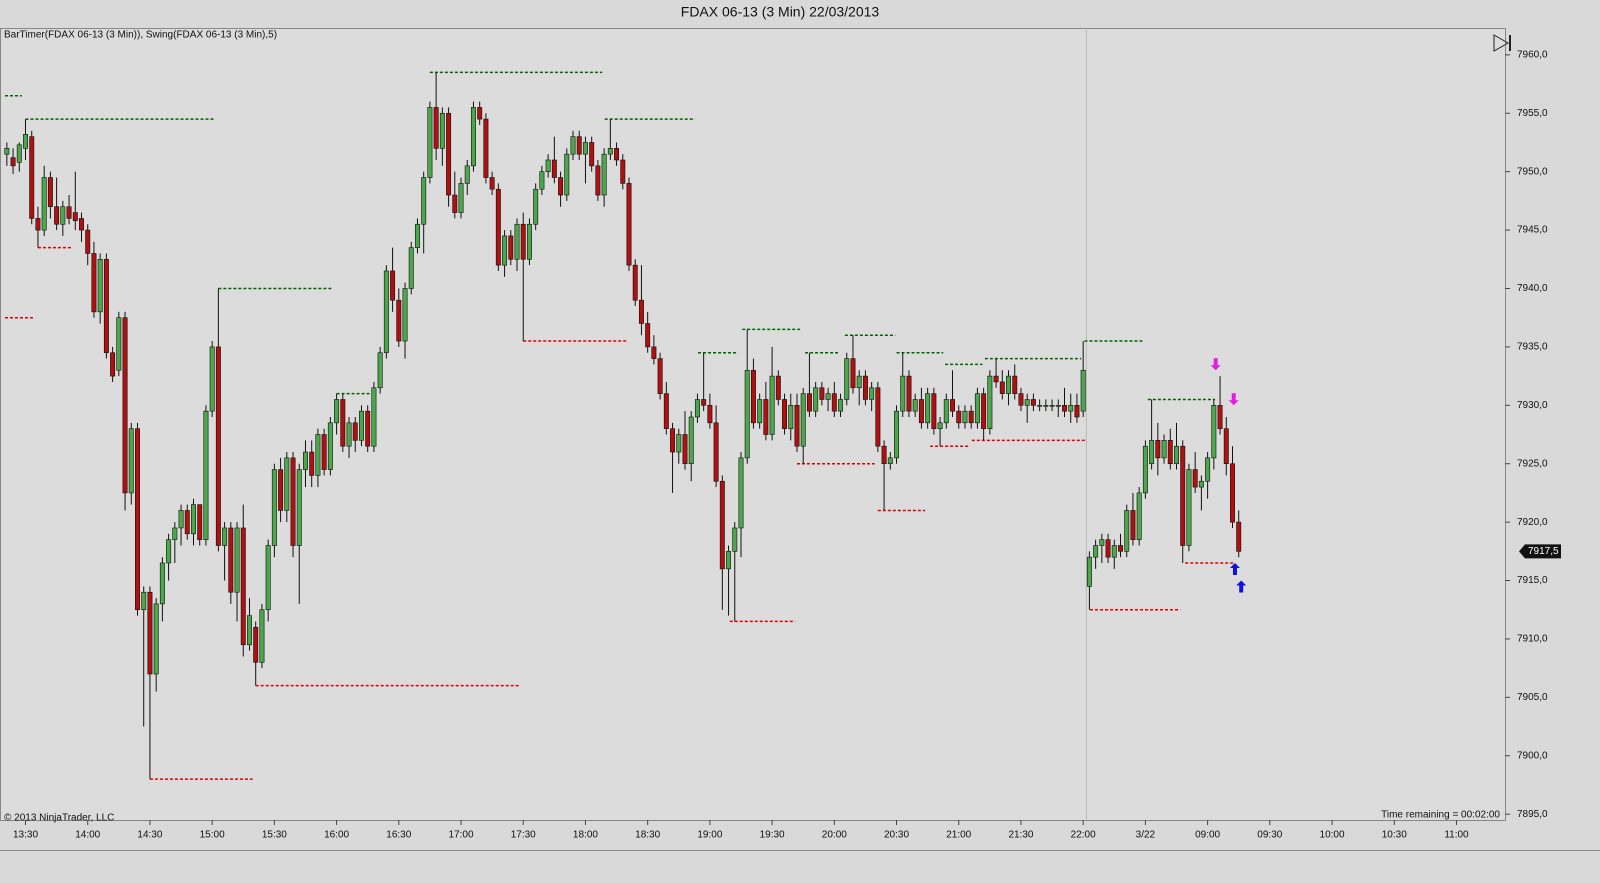 Image resolution: width=1600 pixels, height=883 pixels. What do you see at coordinates (523, 835) in the screenshot?
I see `x-tick-label: 17:30` at bounding box center [523, 835].